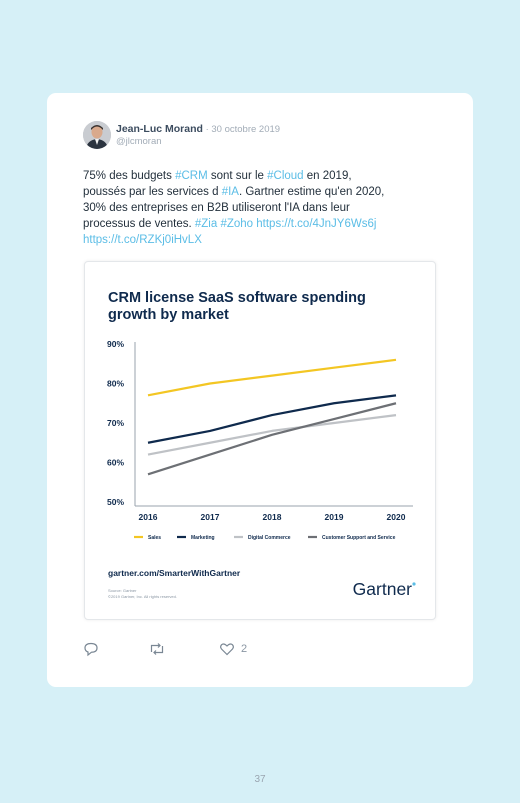  I want to click on tweet-actions: 2, so click(183, 651).